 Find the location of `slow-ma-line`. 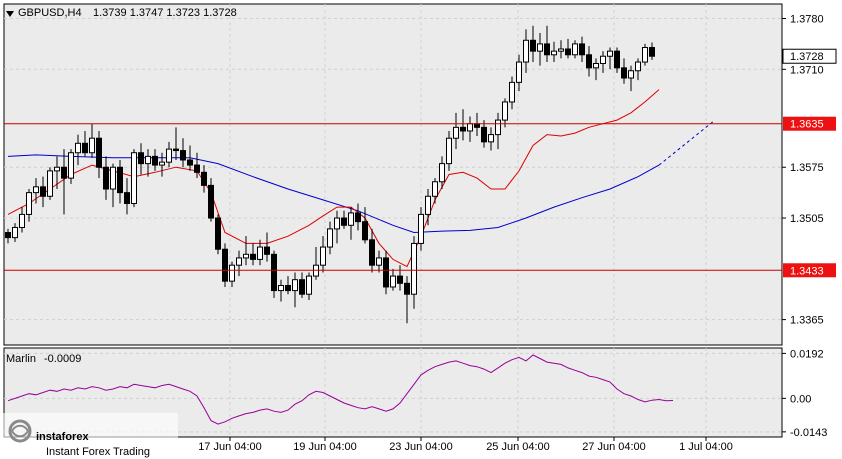

slow-ma-line is located at coordinates (333, 194).